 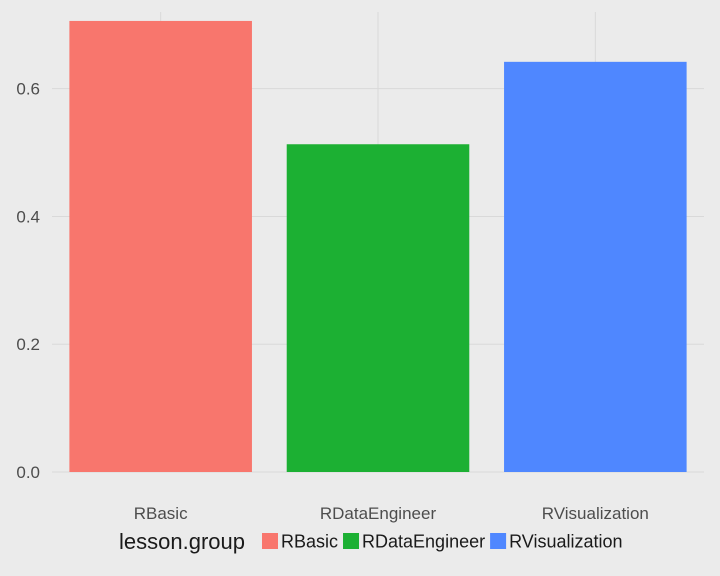 What do you see at coordinates (378, 513) in the screenshot?
I see `x-tick-label: RDataEngineer` at bounding box center [378, 513].